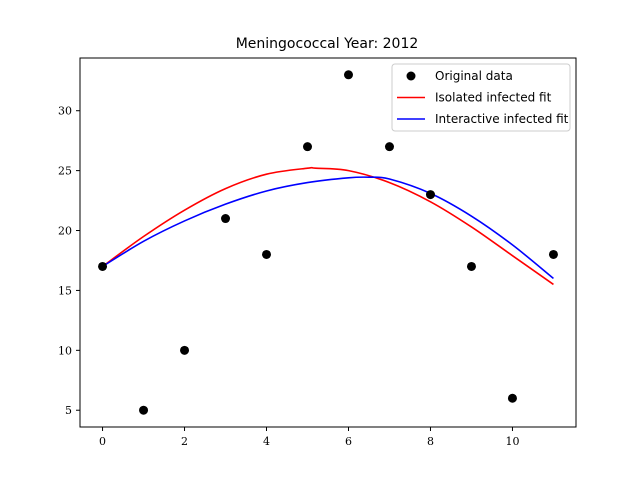 The height and width of the screenshot is (480, 640). What do you see at coordinates (430, 441) in the screenshot?
I see `x-tick-label: 8` at bounding box center [430, 441].